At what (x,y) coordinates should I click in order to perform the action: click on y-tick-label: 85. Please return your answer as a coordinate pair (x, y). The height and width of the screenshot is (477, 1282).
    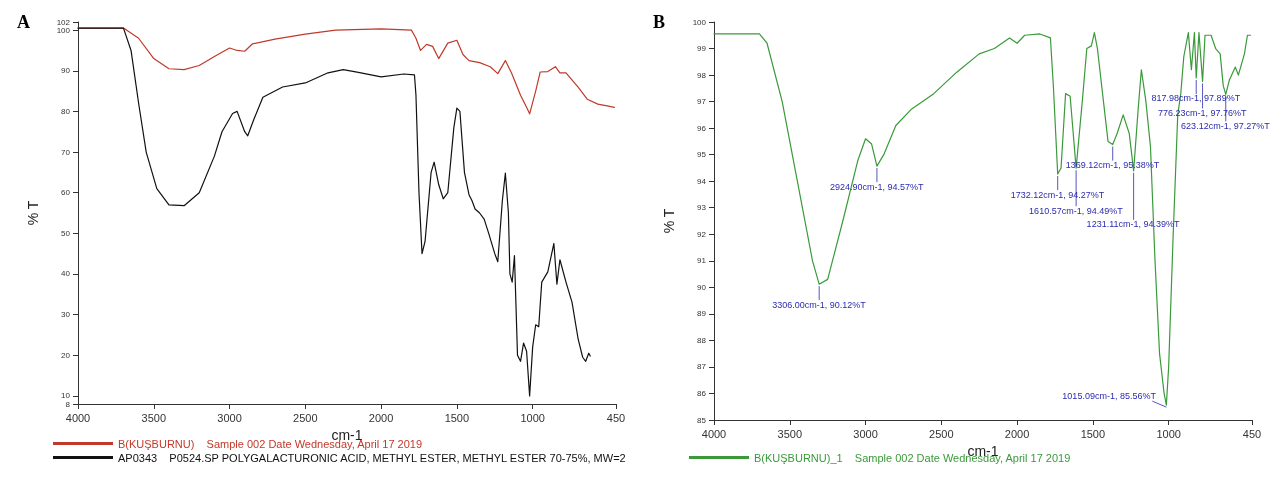
    Looking at the image, I should click on (702, 420).